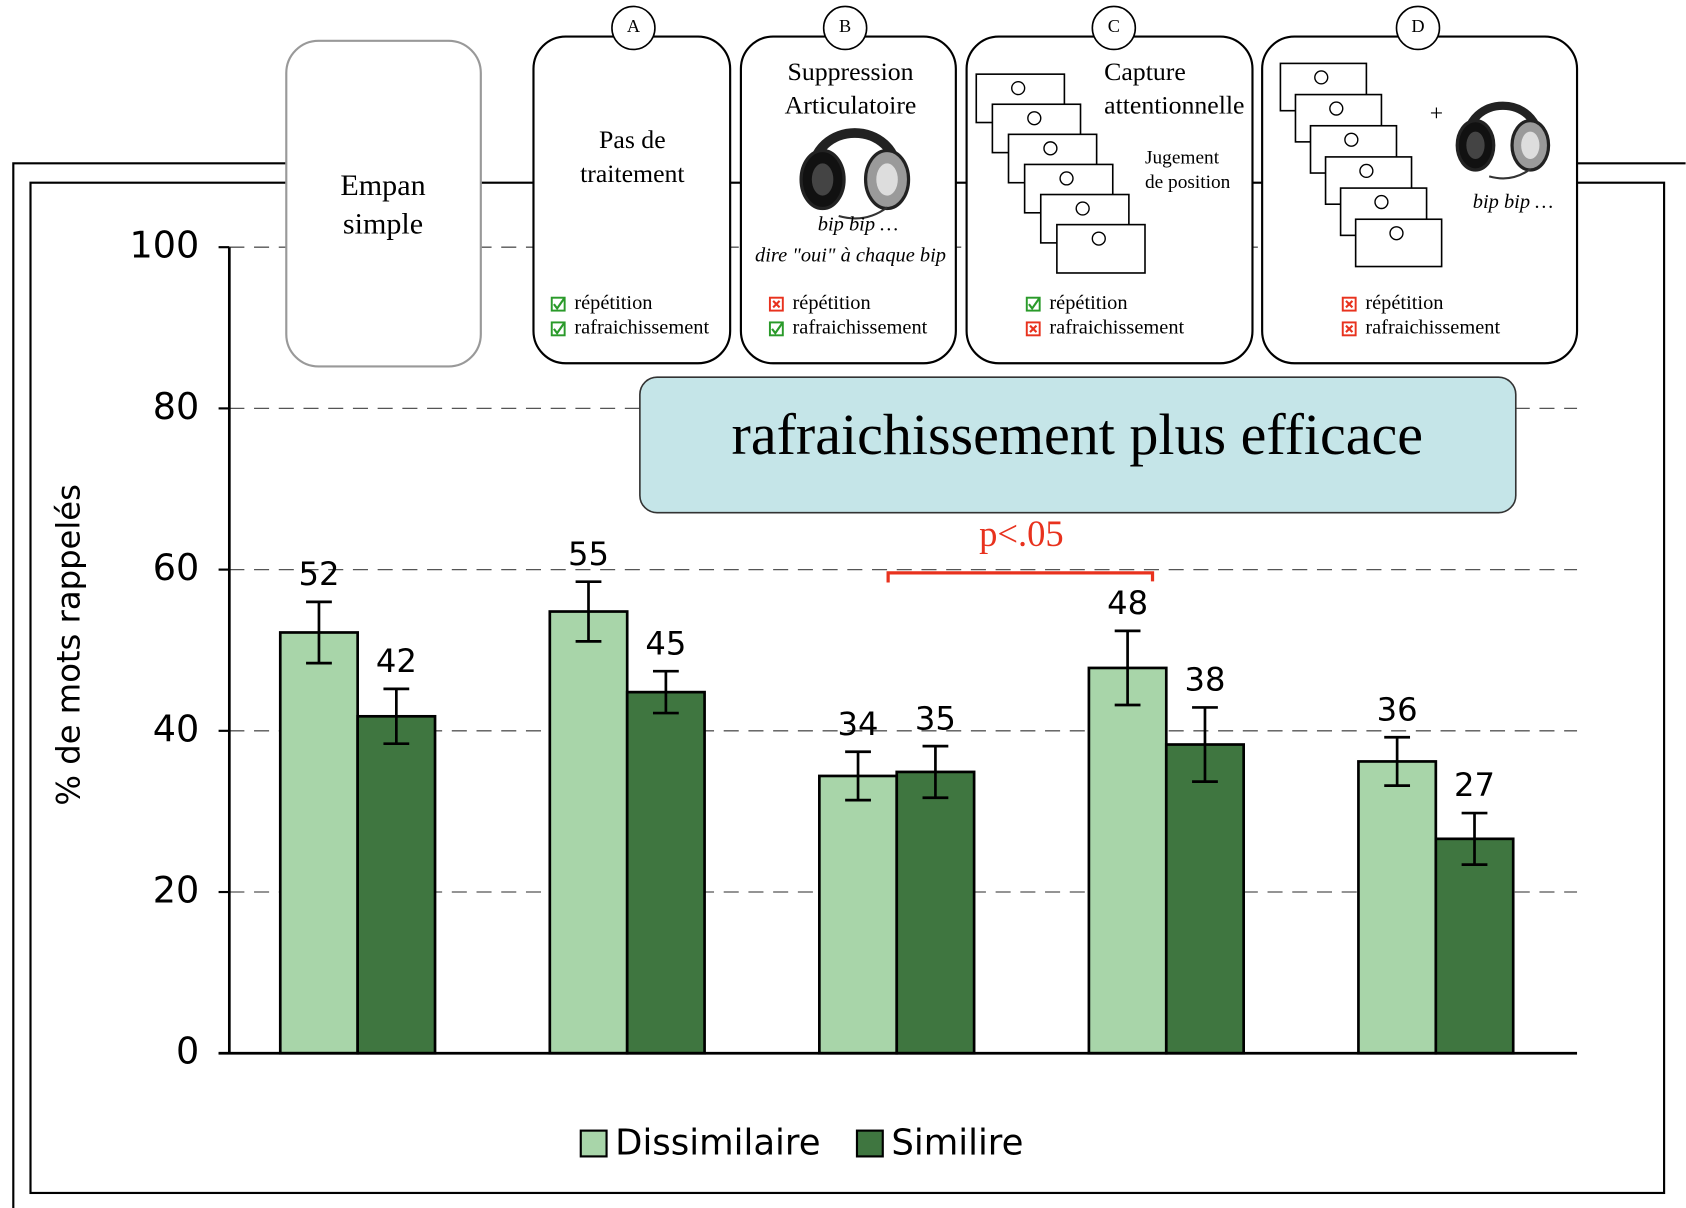  What do you see at coordinates (176, 728) in the screenshot?
I see `y-tick-label: 40` at bounding box center [176, 728].